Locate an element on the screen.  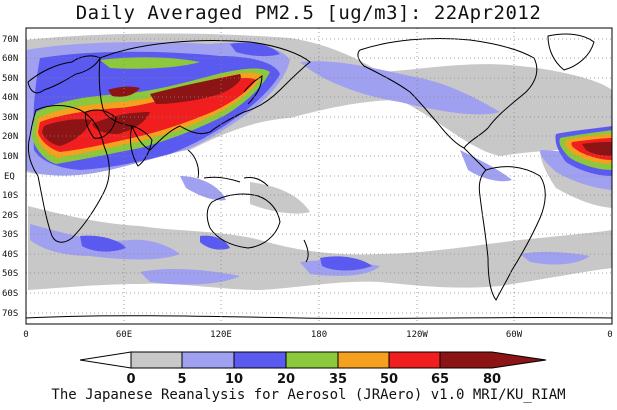
colorbar-tick: 80 is located at coordinates (492, 379).